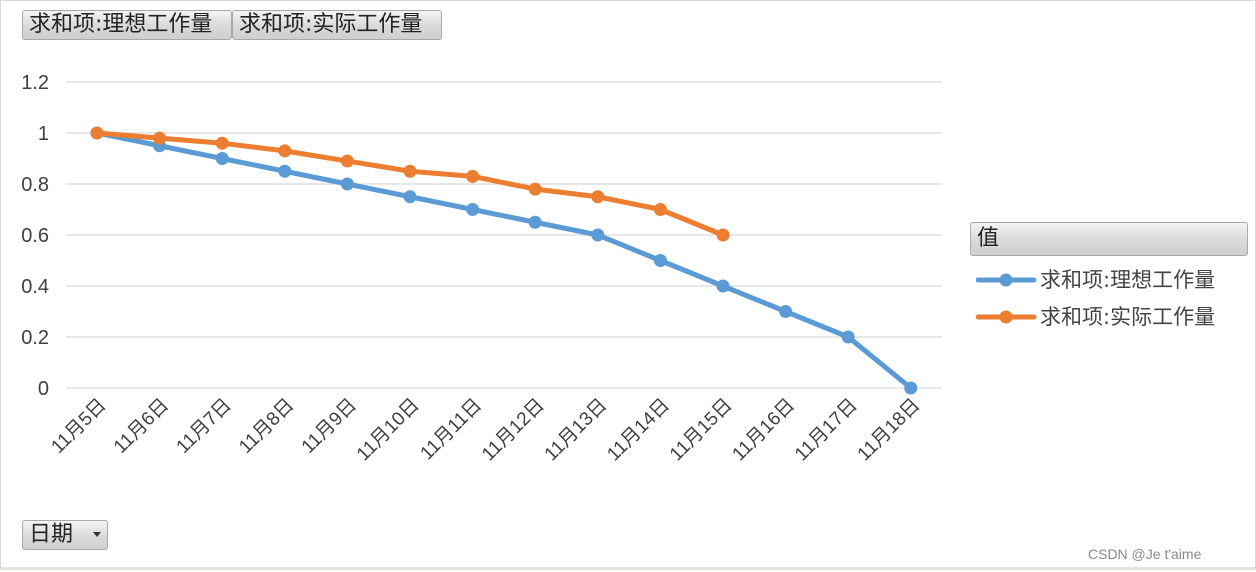 The height and width of the screenshot is (572, 1256). I want to click on y-tick-label: 1.2, so click(35, 83).